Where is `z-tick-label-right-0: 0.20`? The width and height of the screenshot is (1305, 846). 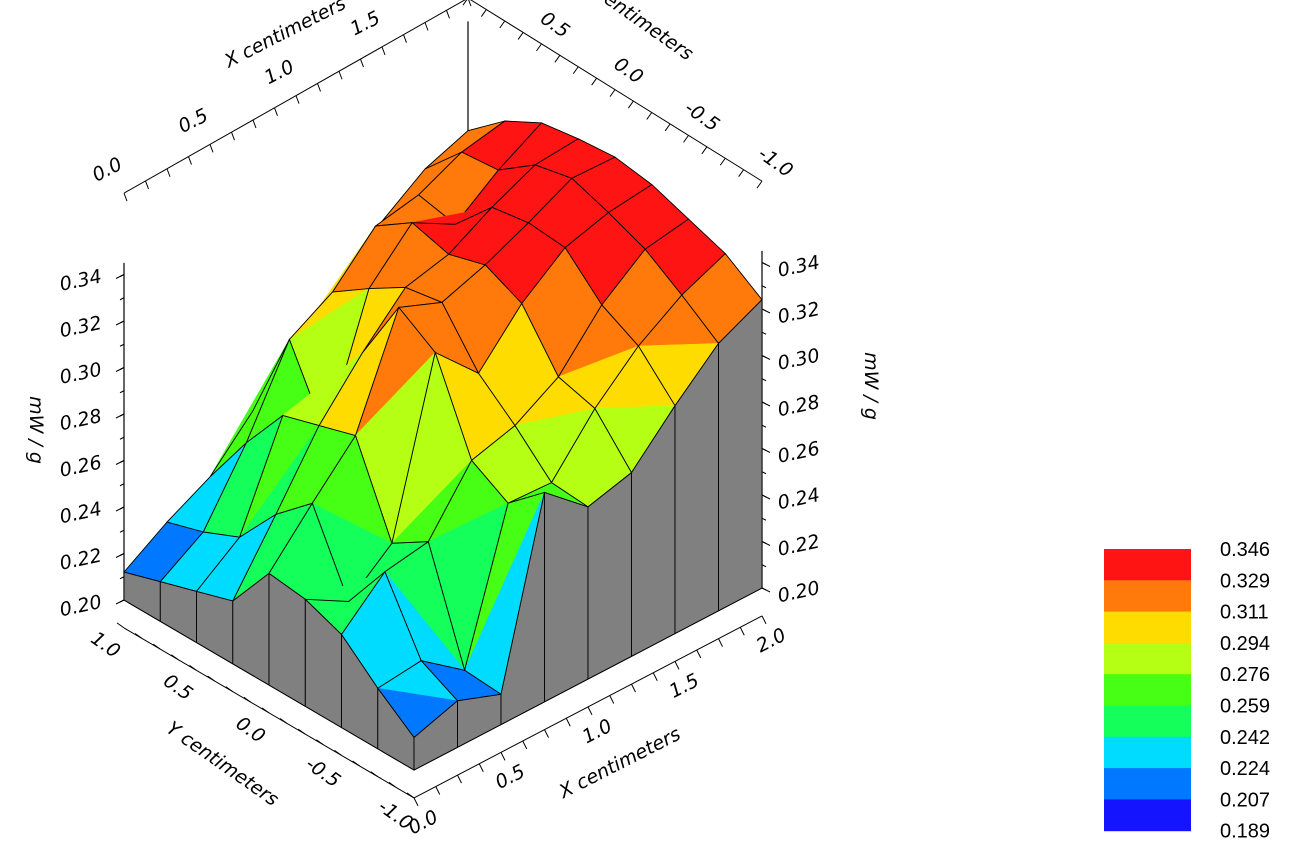 z-tick-label-right-0: 0.20 is located at coordinates (799, 592).